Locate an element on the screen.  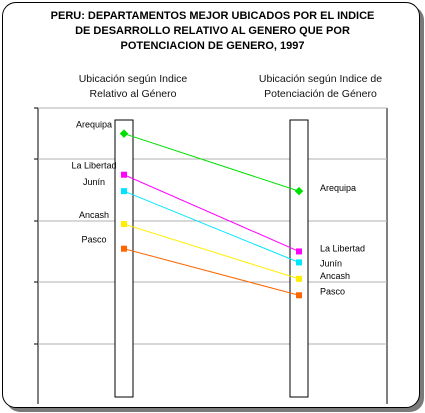
left-rank-column is located at coordinates (124, 258).